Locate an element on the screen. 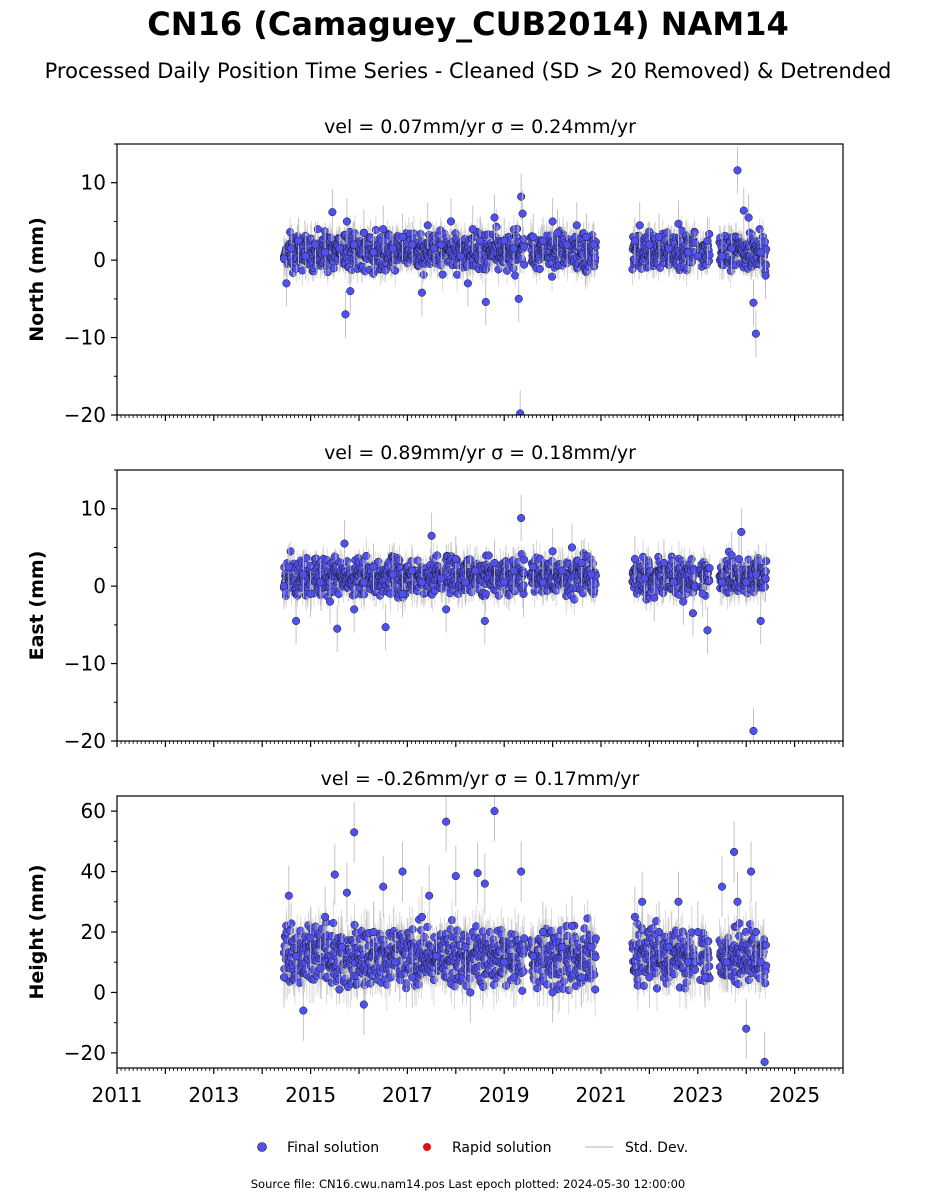 The width and height of the screenshot is (937, 1200). y-tick-label: 10 is located at coordinates (93, 183).